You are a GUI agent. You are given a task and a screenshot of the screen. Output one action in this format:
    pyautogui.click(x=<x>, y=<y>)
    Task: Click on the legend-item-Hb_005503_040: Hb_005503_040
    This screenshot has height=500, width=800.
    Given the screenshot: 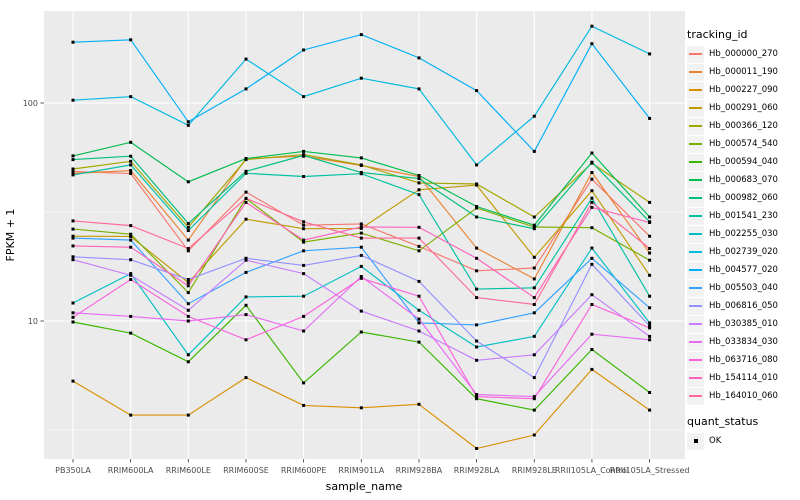 What is the action you would take?
    pyautogui.click(x=743, y=288)
    